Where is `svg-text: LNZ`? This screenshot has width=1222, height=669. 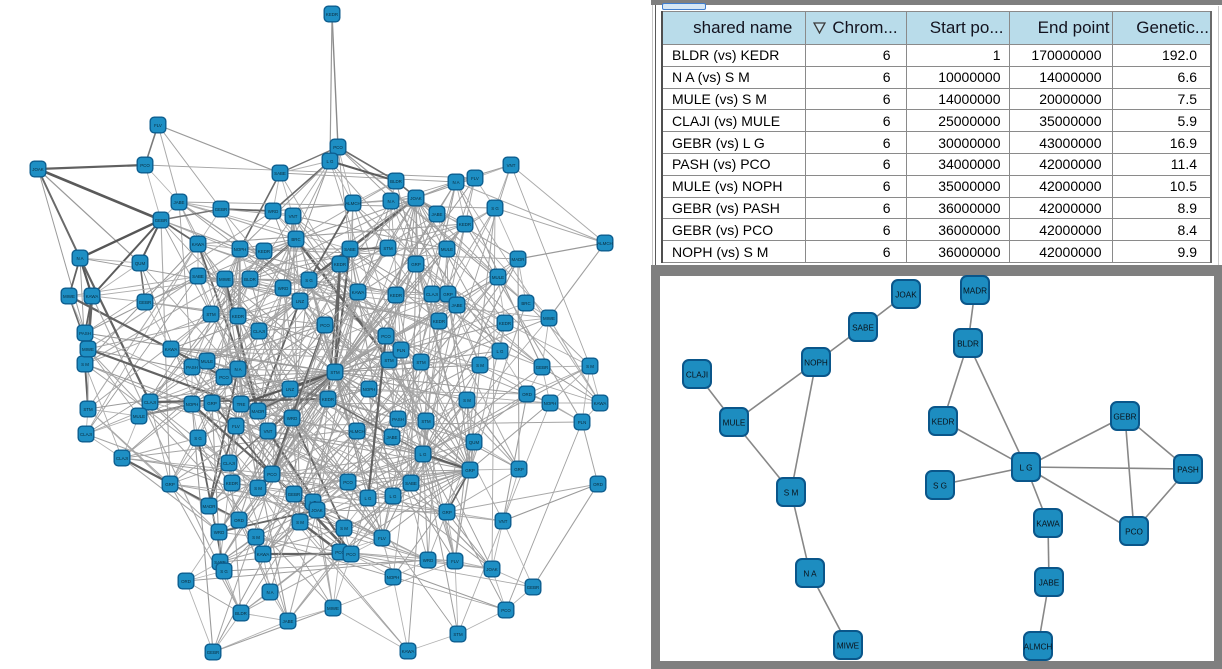
svg-text: LNZ is located at coordinates (290, 389).